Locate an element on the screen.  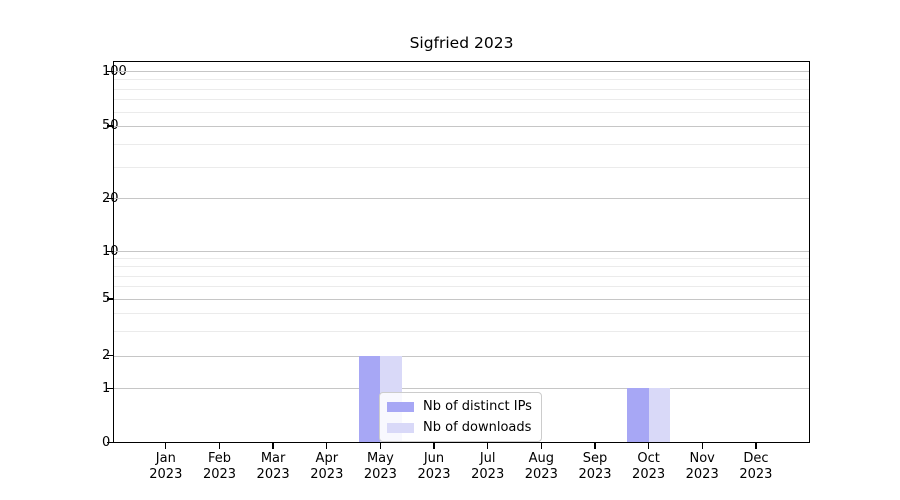
x-tick-month: Jan is located at coordinates (165, 458).